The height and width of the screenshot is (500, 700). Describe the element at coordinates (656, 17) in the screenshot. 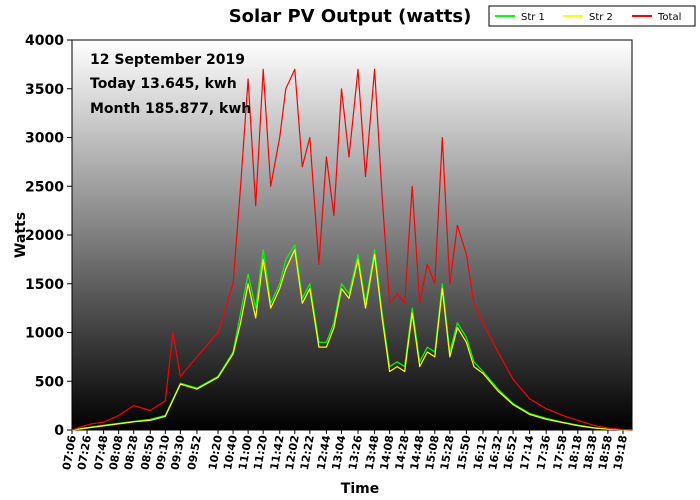

I see `legend-item-total: Total` at that location.